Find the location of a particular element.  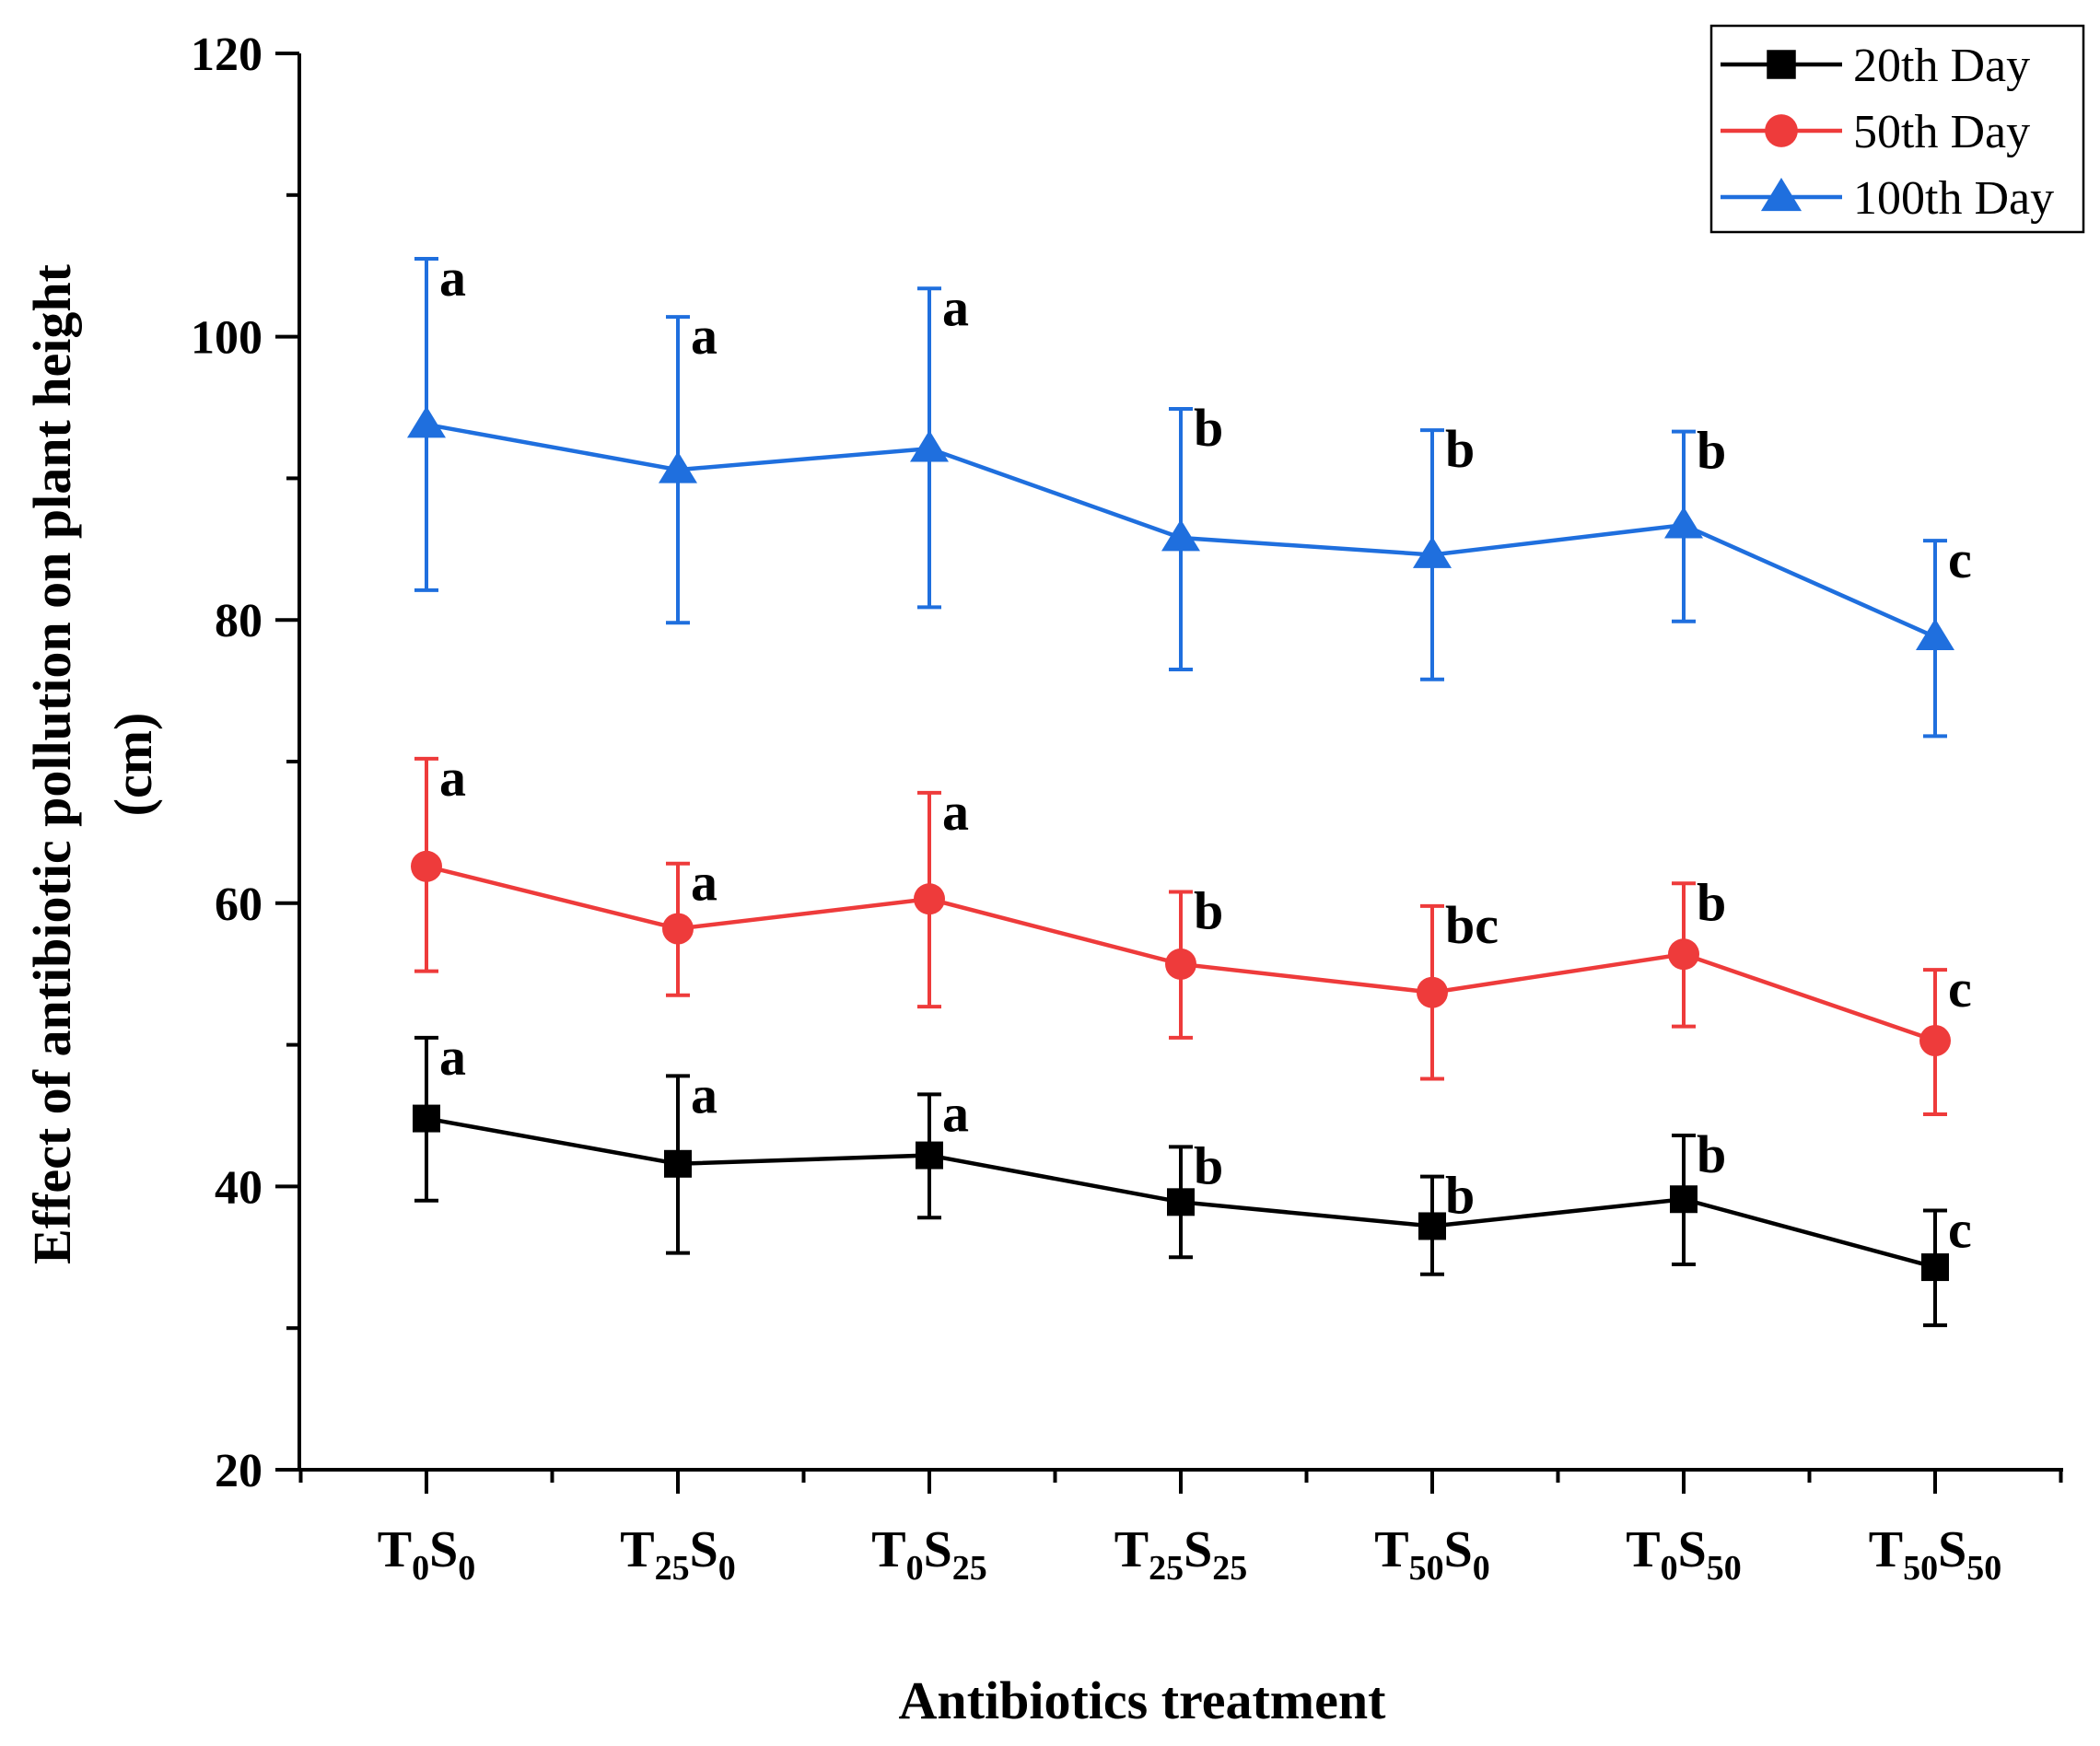

y-tick-label: 20 is located at coordinates (238, 1471).